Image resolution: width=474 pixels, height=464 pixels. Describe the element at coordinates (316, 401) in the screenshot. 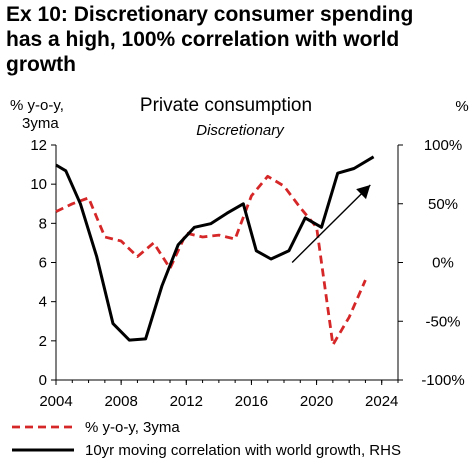

I see `x-tick-label: 2020` at that location.